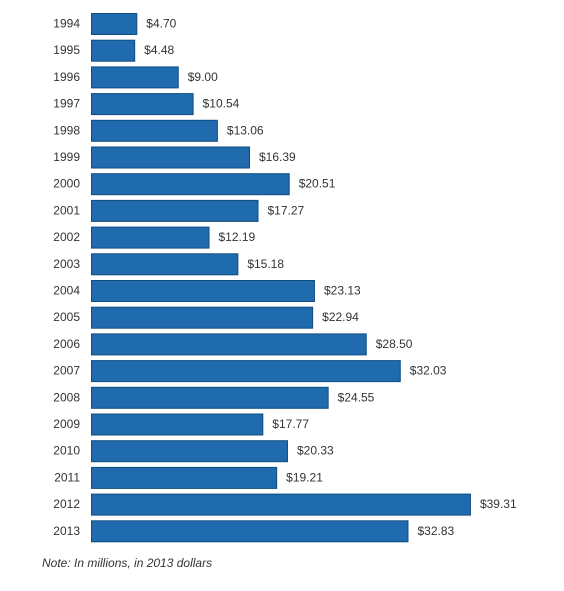 This screenshot has width=564, height=591. What do you see at coordinates (114, 24) in the screenshot?
I see `bar-1994` at bounding box center [114, 24].